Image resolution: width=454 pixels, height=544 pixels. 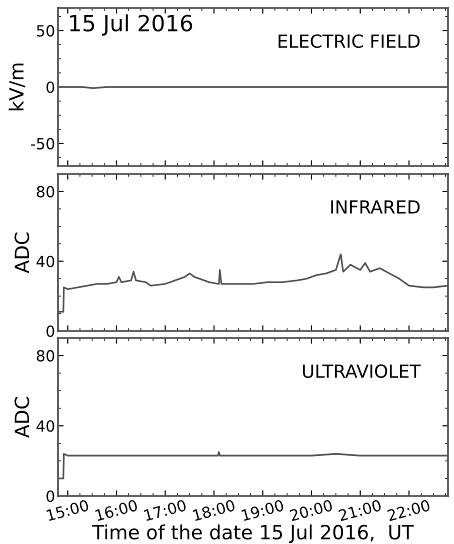 I want to click on x-tick-label: 18:00, so click(x=214, y=510).